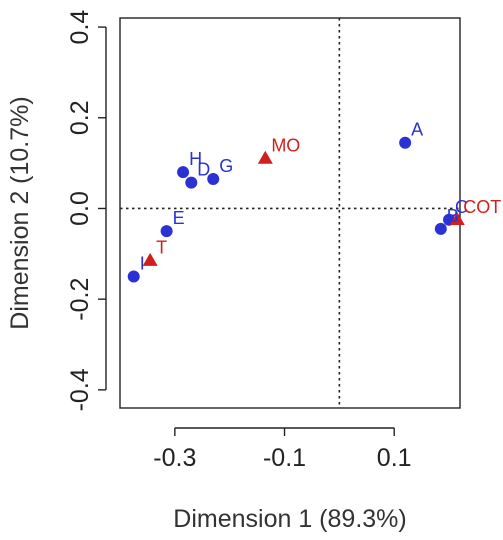 The height and width of the screenshot is (540, 503). Describe the element at coordinates (461, 207) in the screenshot. I see `label-c: C` at that location.